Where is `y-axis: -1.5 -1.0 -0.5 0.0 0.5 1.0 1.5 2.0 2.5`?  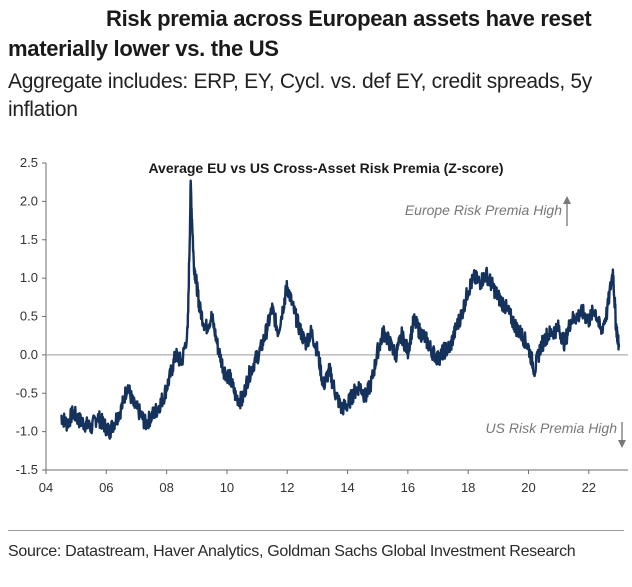 y-axis: -1.5 -1.0 -0.5 0.0 0.5 1.0 1.5 2.0 2.5 is located at coordinates (31, 316).